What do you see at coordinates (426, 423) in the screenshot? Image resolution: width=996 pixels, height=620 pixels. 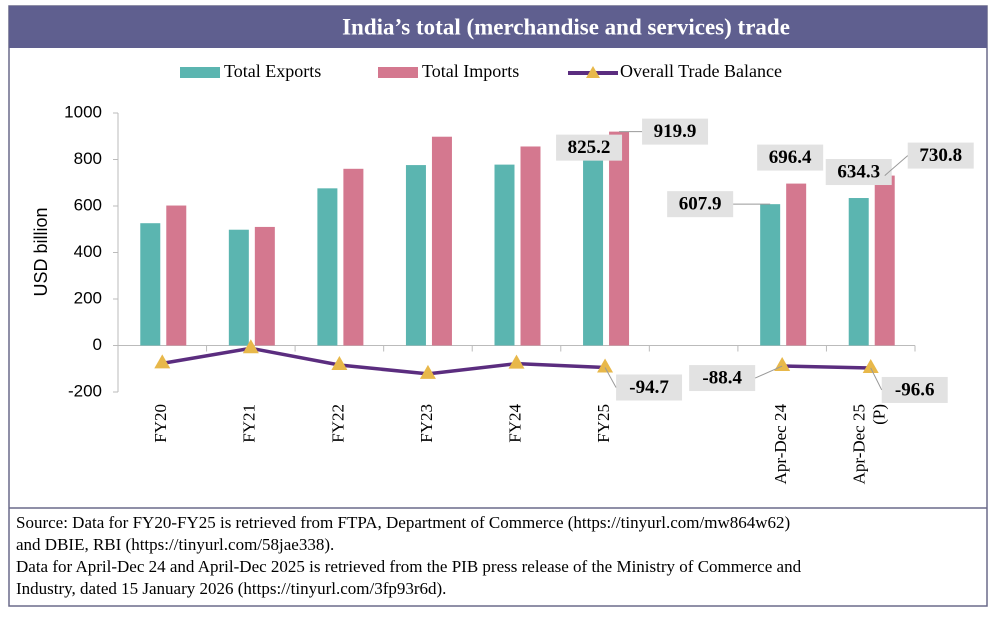 I see `x-tick-label: FY23` at bounding box center [426, 423].